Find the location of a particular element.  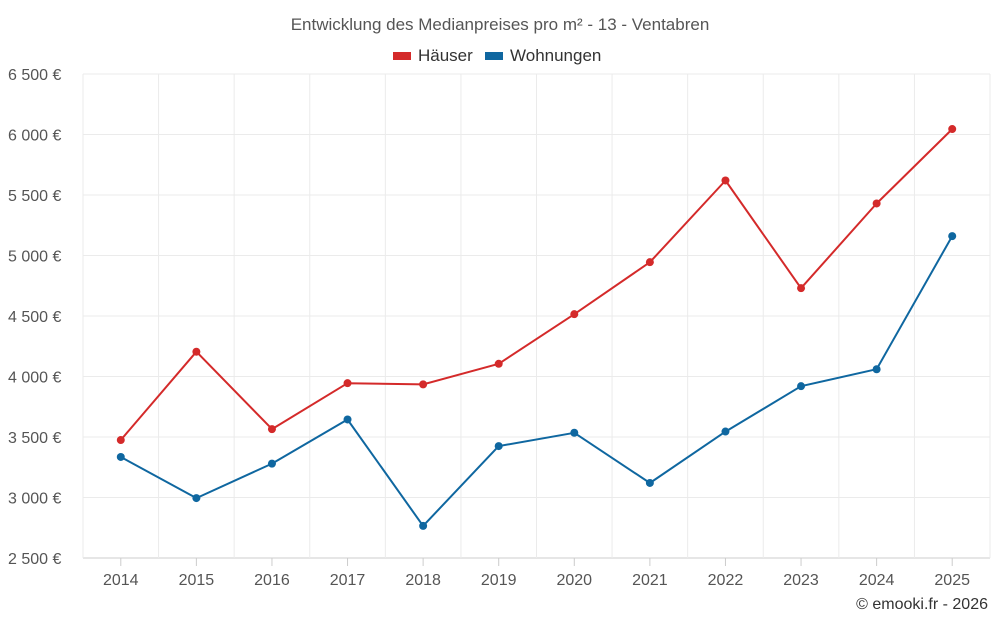

x-tick-label: 2014 is located at coordinates (121, 580).